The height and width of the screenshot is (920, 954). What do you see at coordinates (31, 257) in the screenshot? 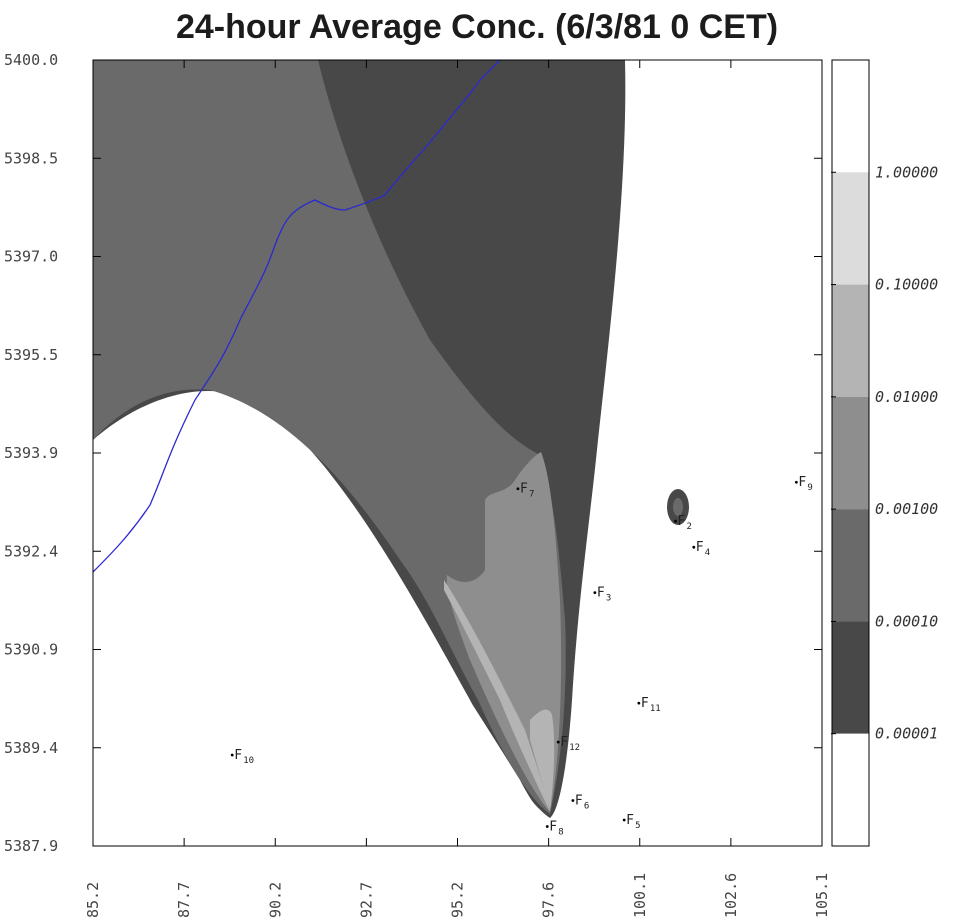
I see `y-tick-label: 5397.0` at bounding box center [31, 257].